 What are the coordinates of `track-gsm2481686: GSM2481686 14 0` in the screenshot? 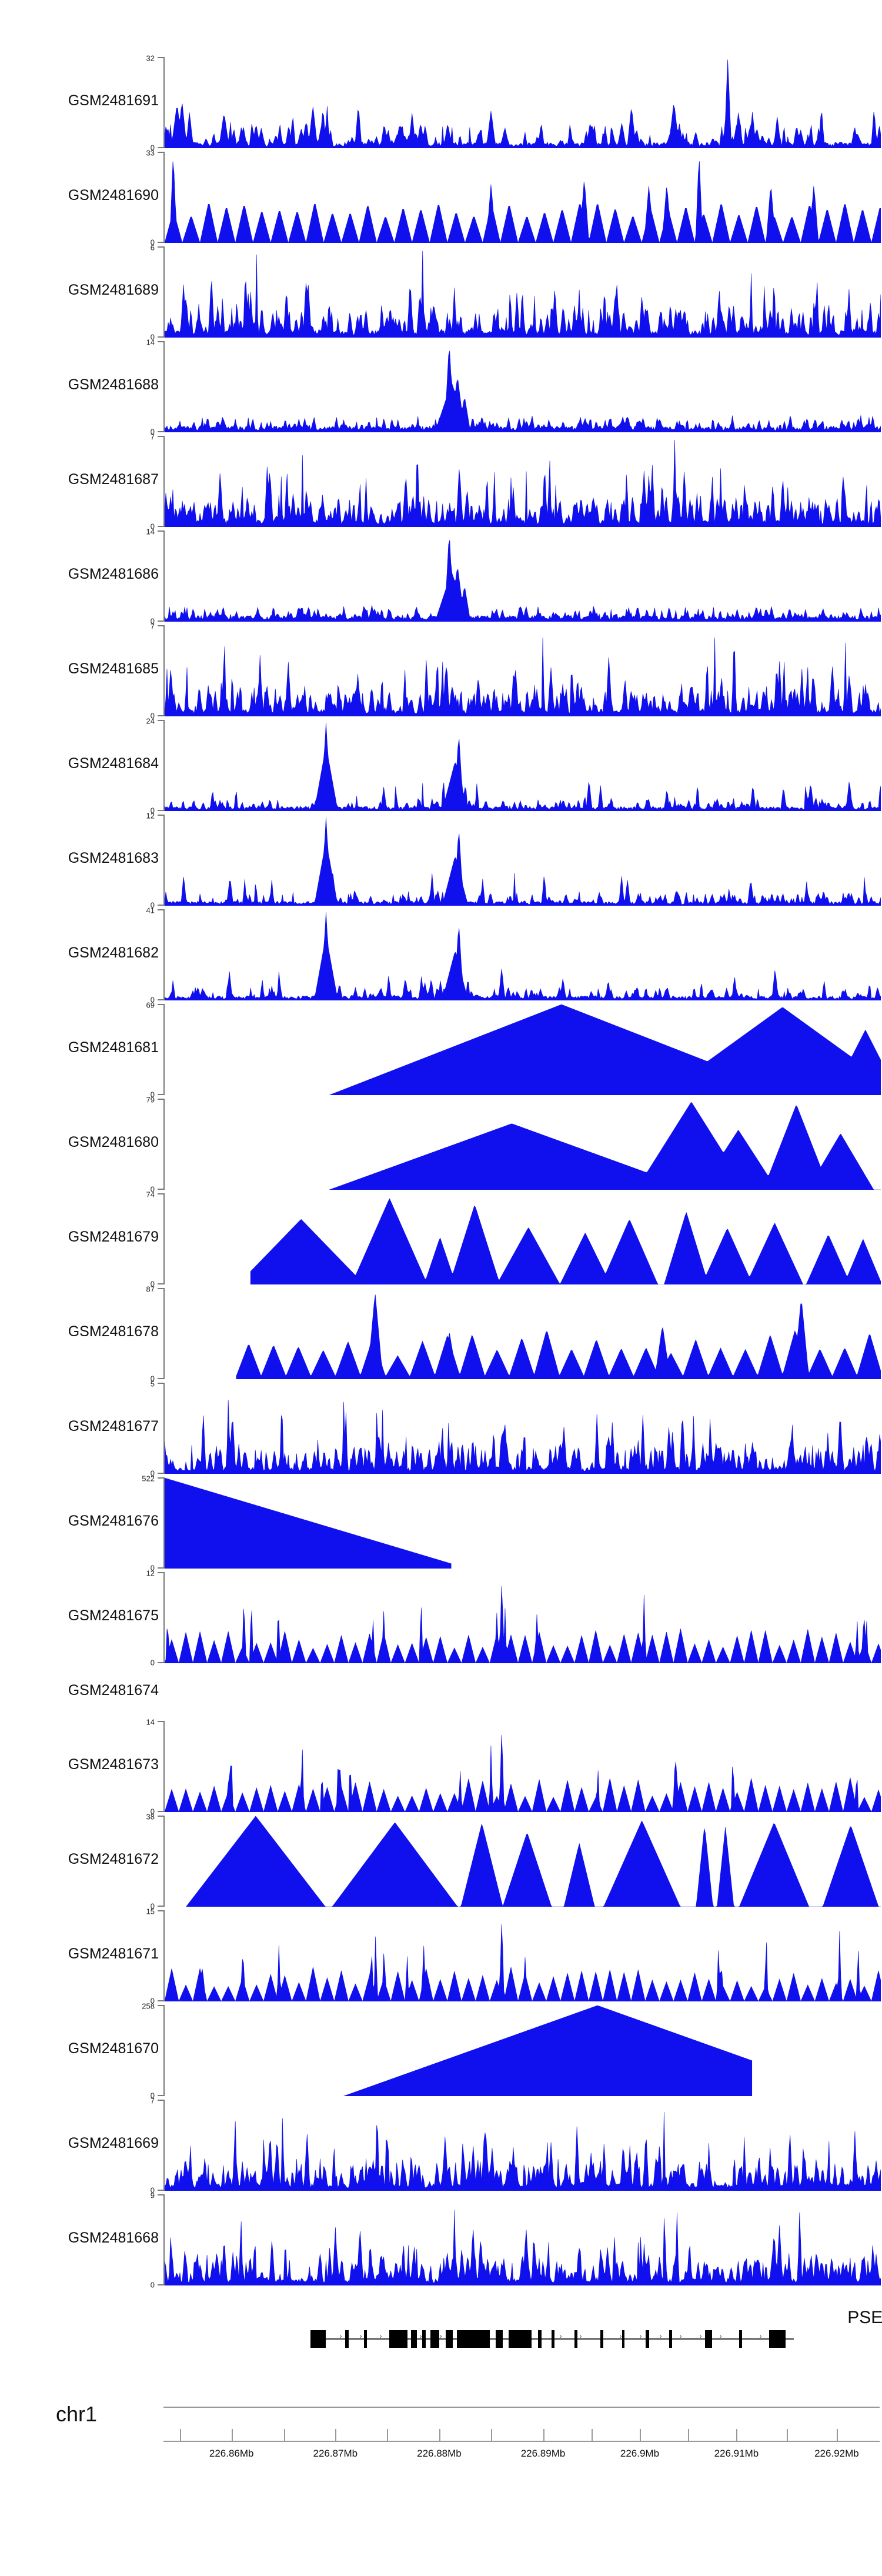 It's located at (441, 576).